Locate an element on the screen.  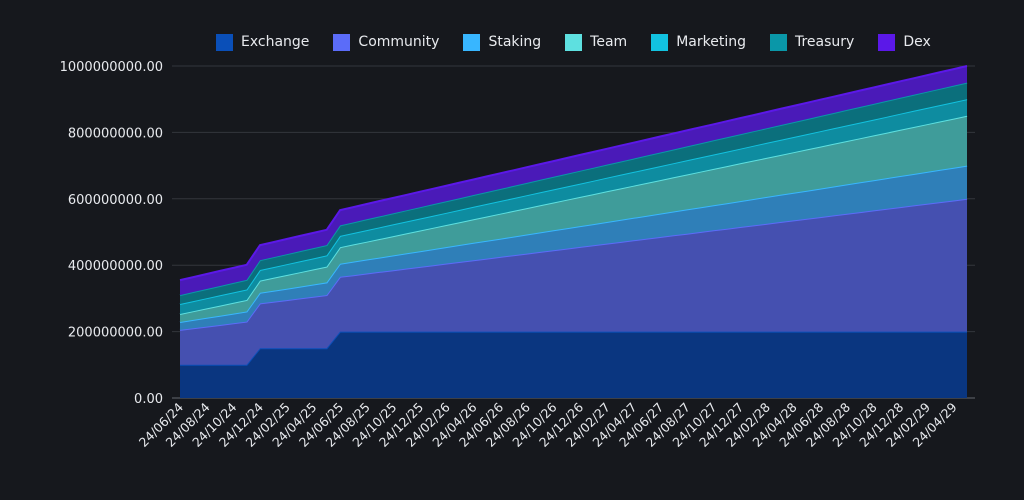
legend-label: Treasury is located at coordinates (824, 42).